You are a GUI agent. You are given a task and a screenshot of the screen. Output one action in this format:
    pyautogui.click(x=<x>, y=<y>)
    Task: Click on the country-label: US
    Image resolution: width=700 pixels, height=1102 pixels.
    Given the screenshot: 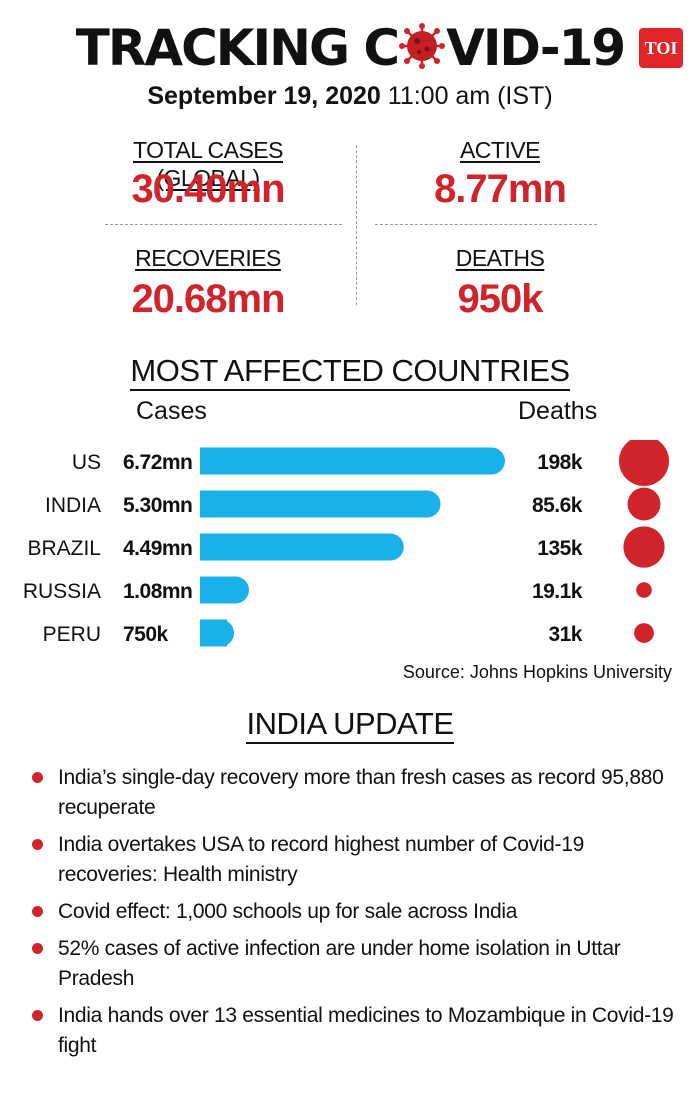 What is the action you would take?
    pyautogui.click(x=86, y=462)
    